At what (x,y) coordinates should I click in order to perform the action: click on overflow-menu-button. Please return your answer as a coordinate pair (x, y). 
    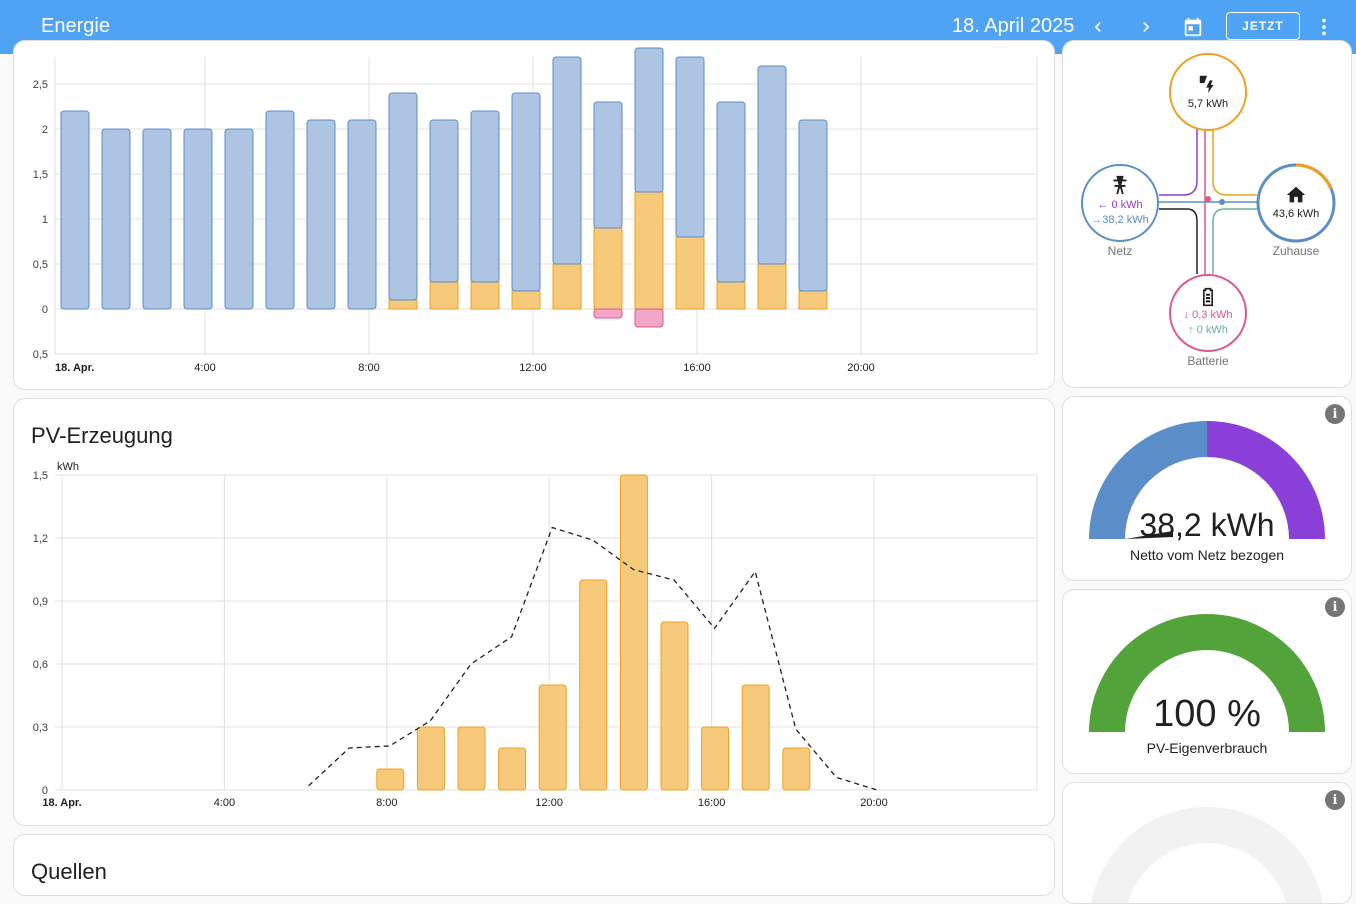
    Looking at the image, I should click on (1324, 27).